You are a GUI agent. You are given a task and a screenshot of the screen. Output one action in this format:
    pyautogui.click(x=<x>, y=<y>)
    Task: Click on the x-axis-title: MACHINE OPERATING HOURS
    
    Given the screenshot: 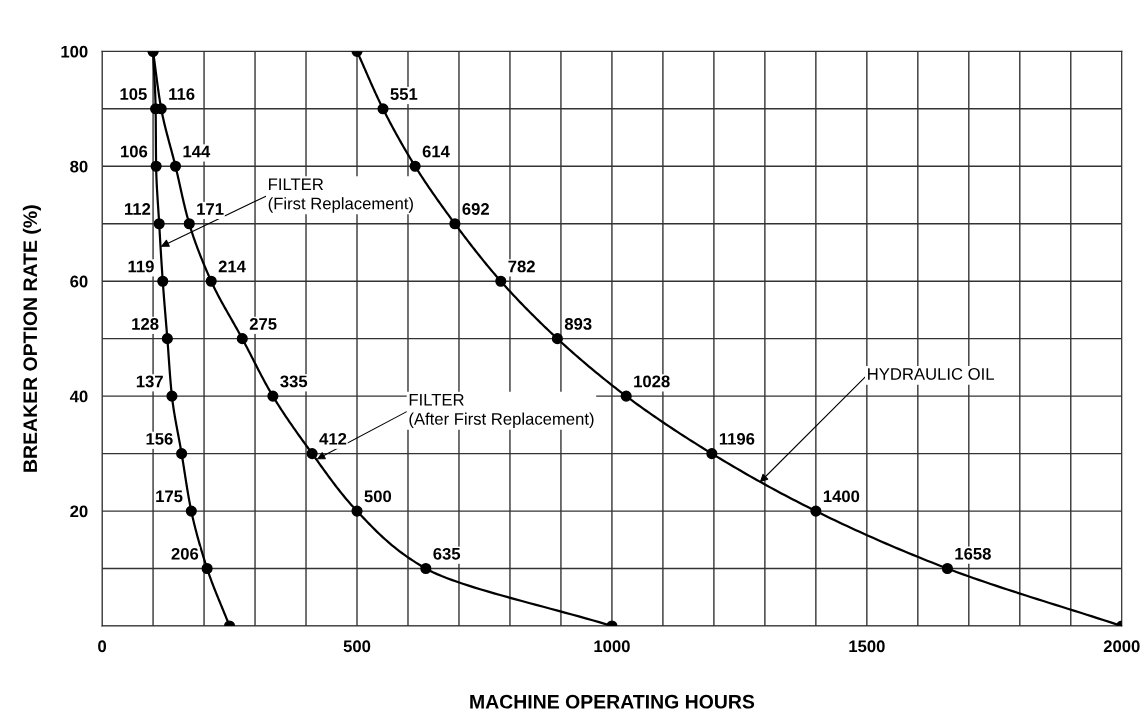 What is the action you would take?
    pyautogui.click(x=612, y=701)
    